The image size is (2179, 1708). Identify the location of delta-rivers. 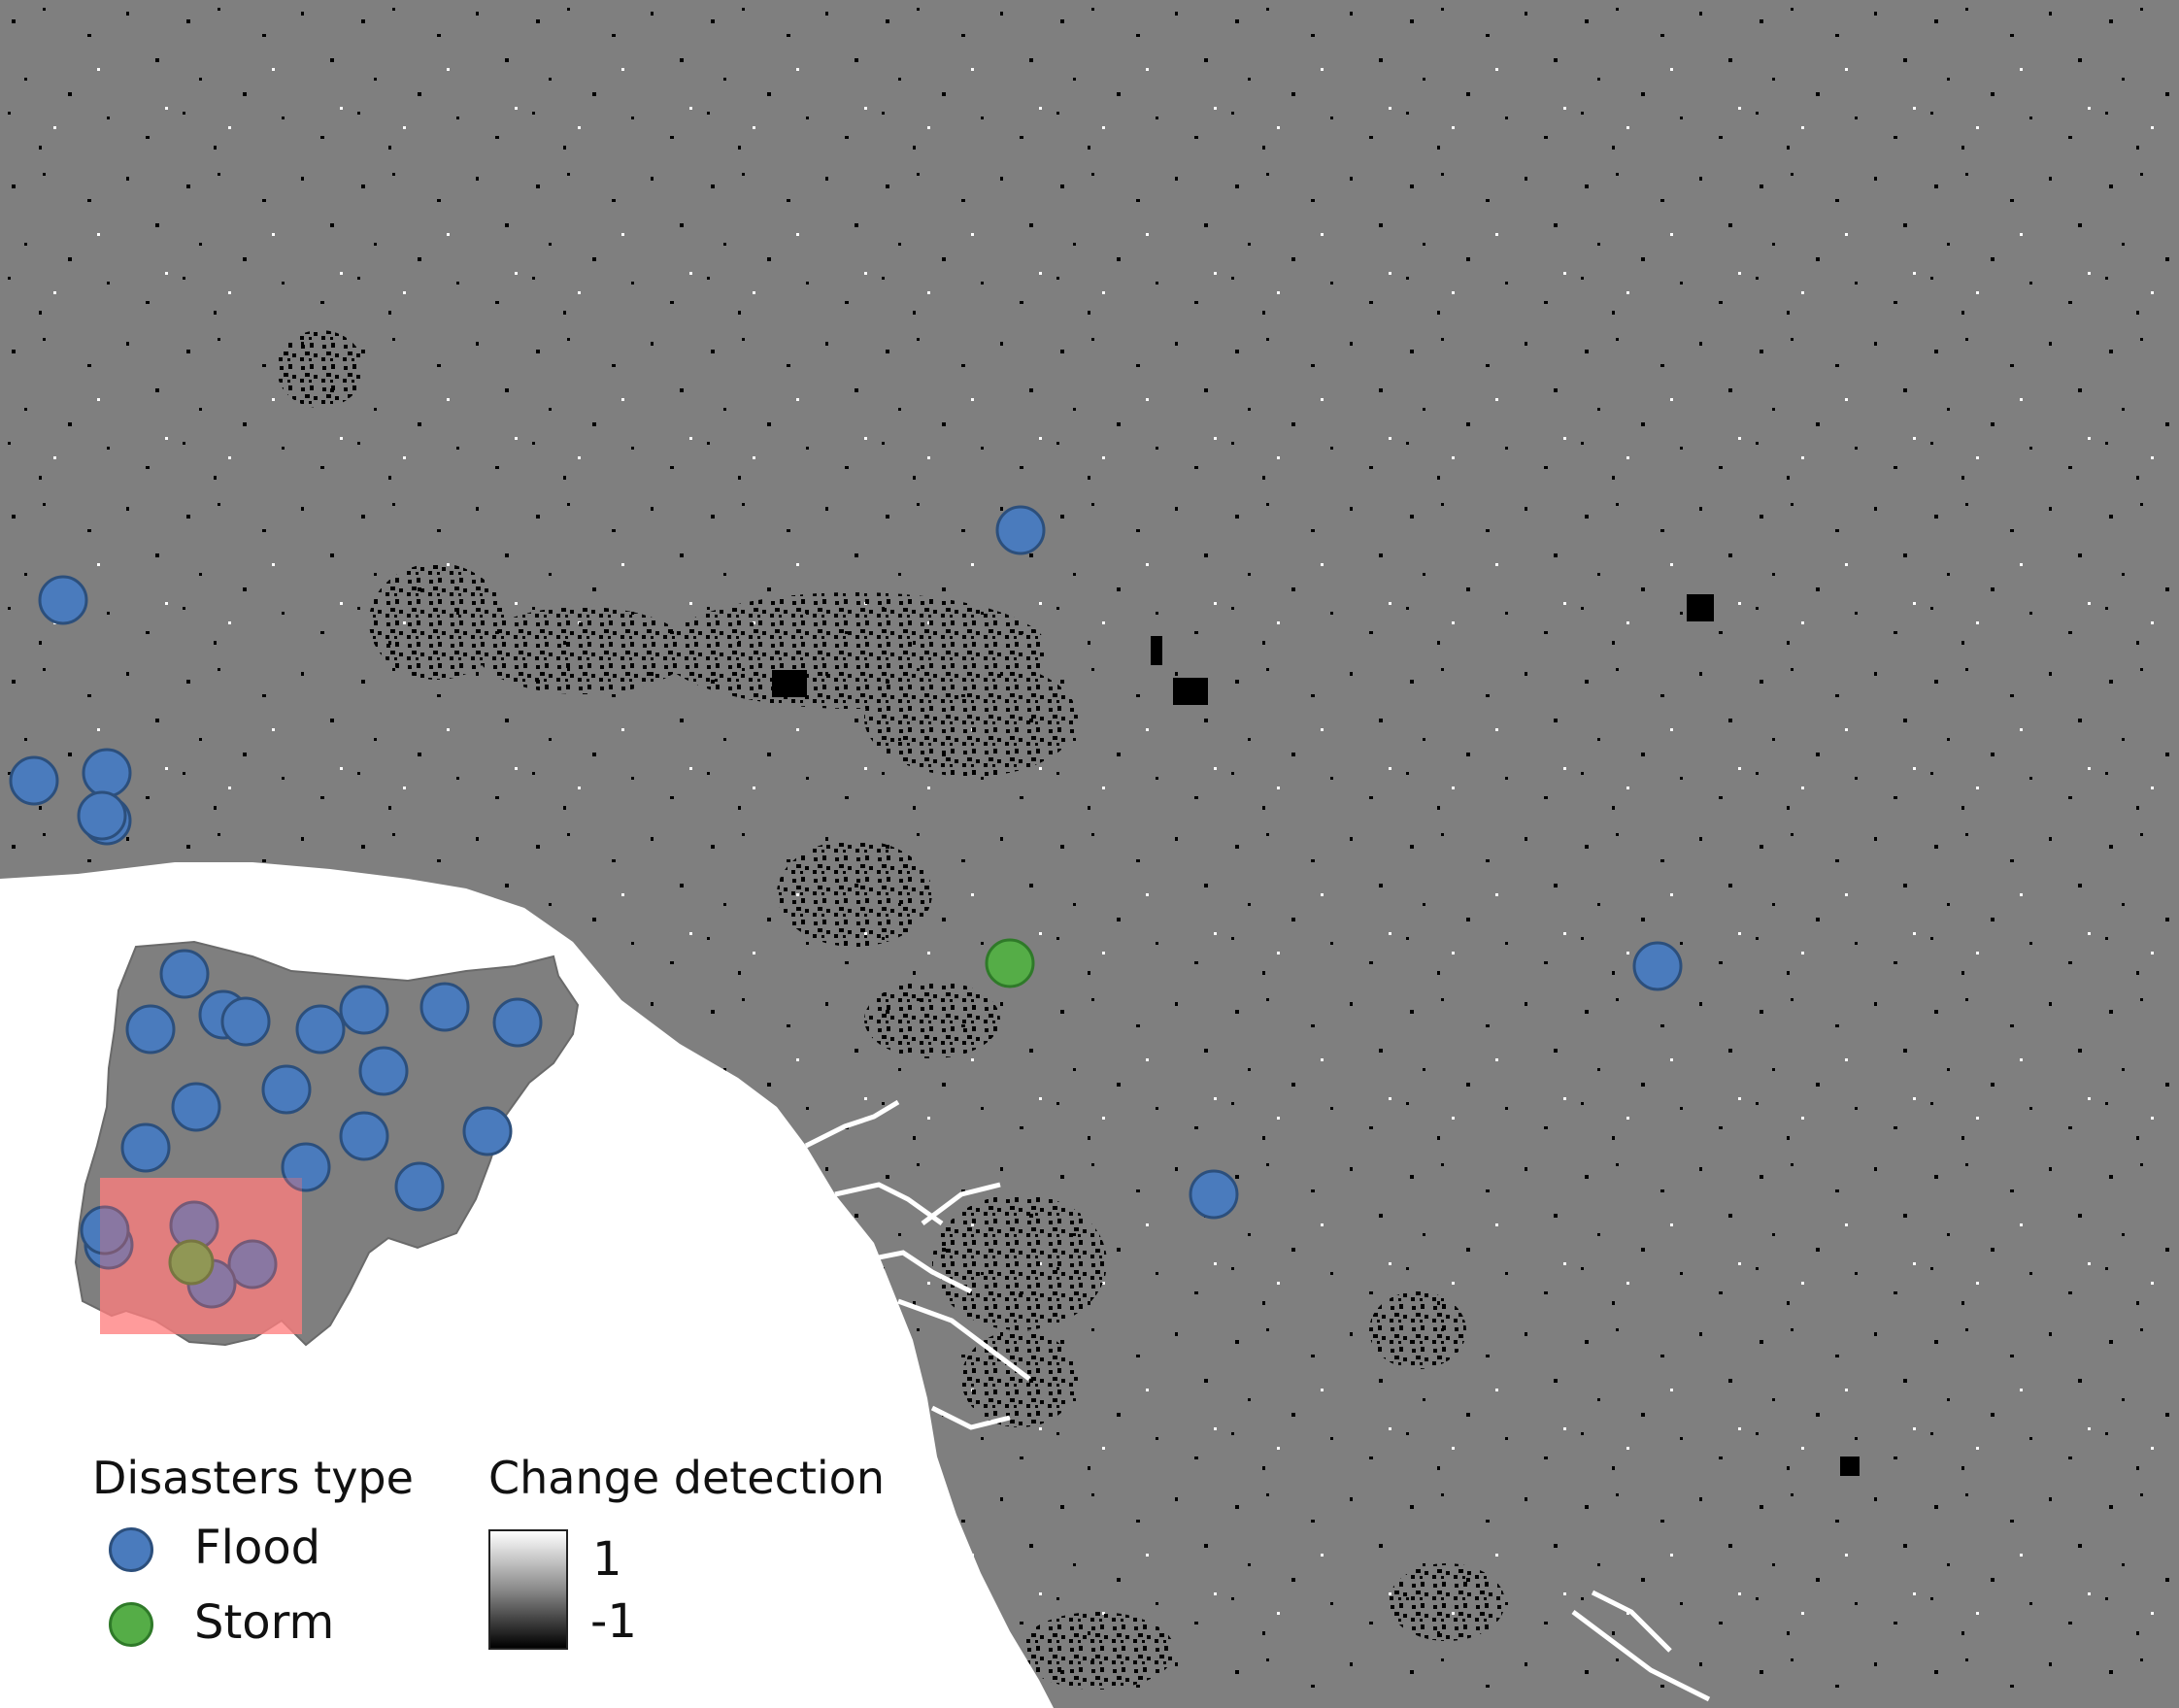
(1257, 1400).